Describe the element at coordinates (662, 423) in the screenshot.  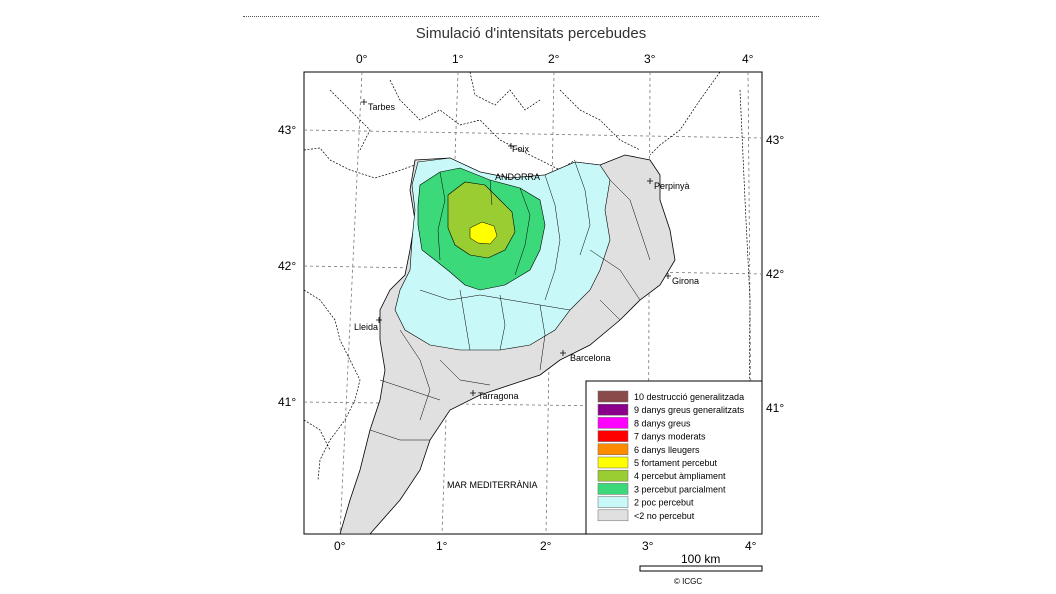
I see `legend-label: 8 danys greus` at that location.